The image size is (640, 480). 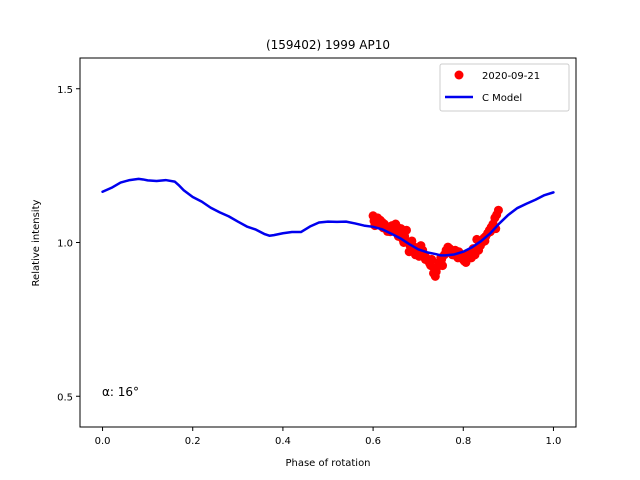 I want to click on legend: 2020-09-21 C Model, so click(x=504, y=87).